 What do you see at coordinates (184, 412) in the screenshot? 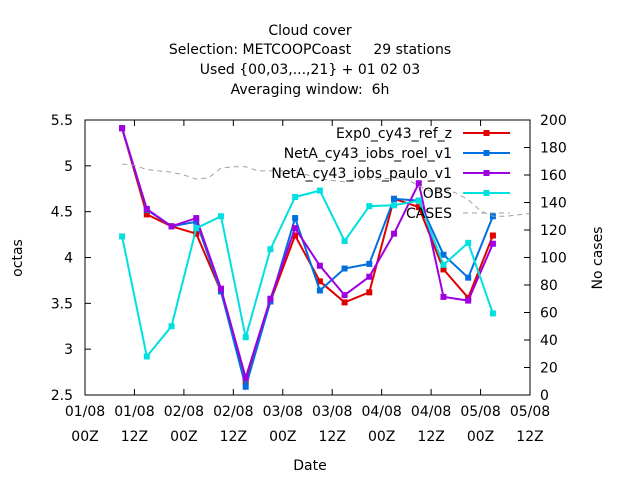
I see `x-tick-label-date: 02/08` at bounding box center [184, 412].